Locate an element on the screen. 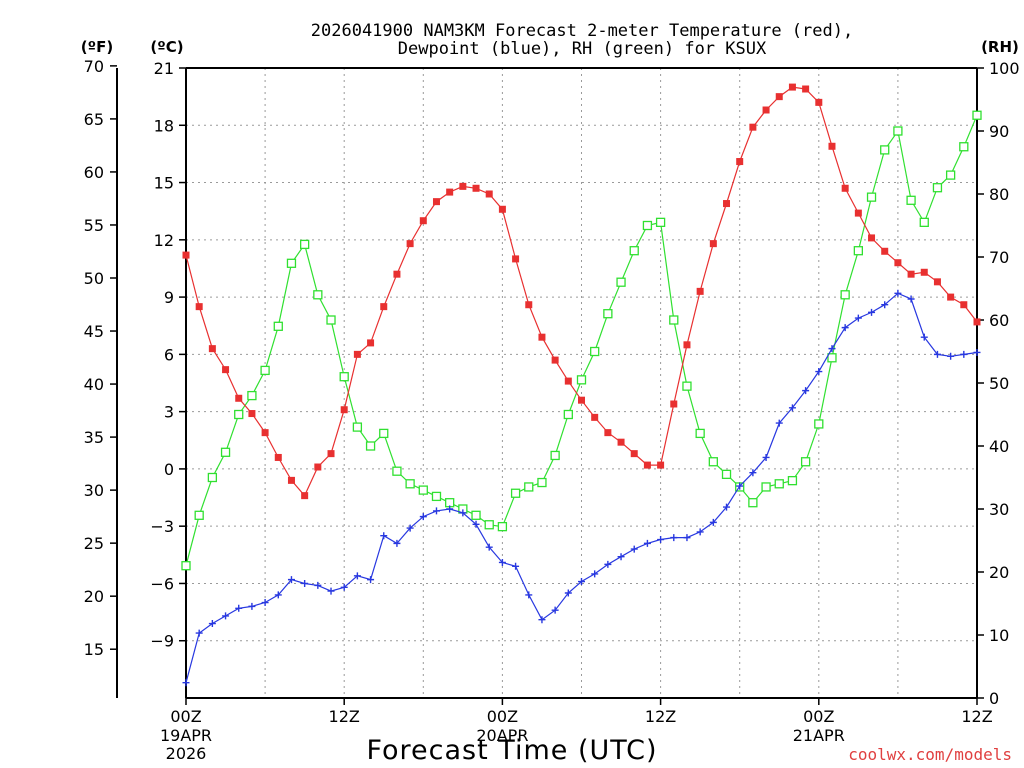  celsius-tick-label: 0 is located at coordinates (169, 469).